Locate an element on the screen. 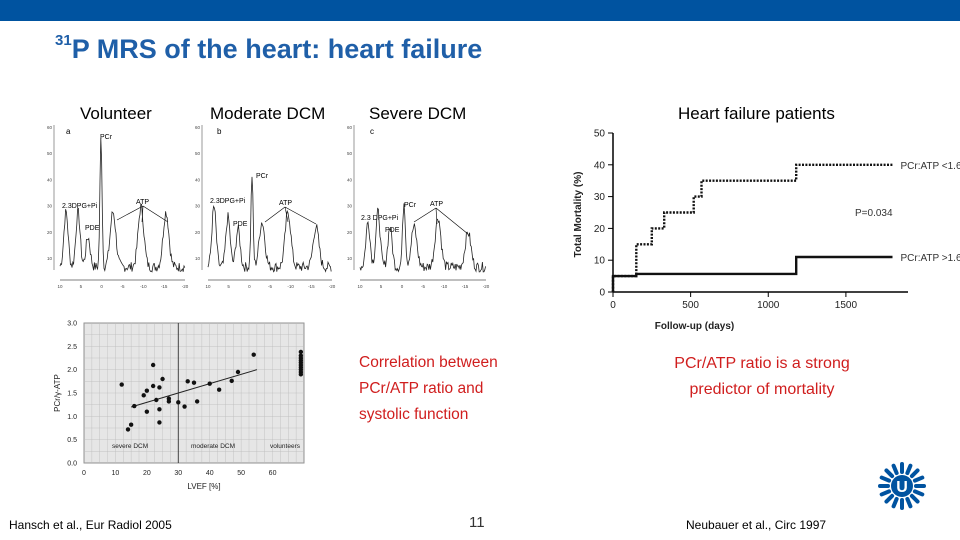 The image size is (960, 540). scatter-fit-line is located at coordinates (194, 388).